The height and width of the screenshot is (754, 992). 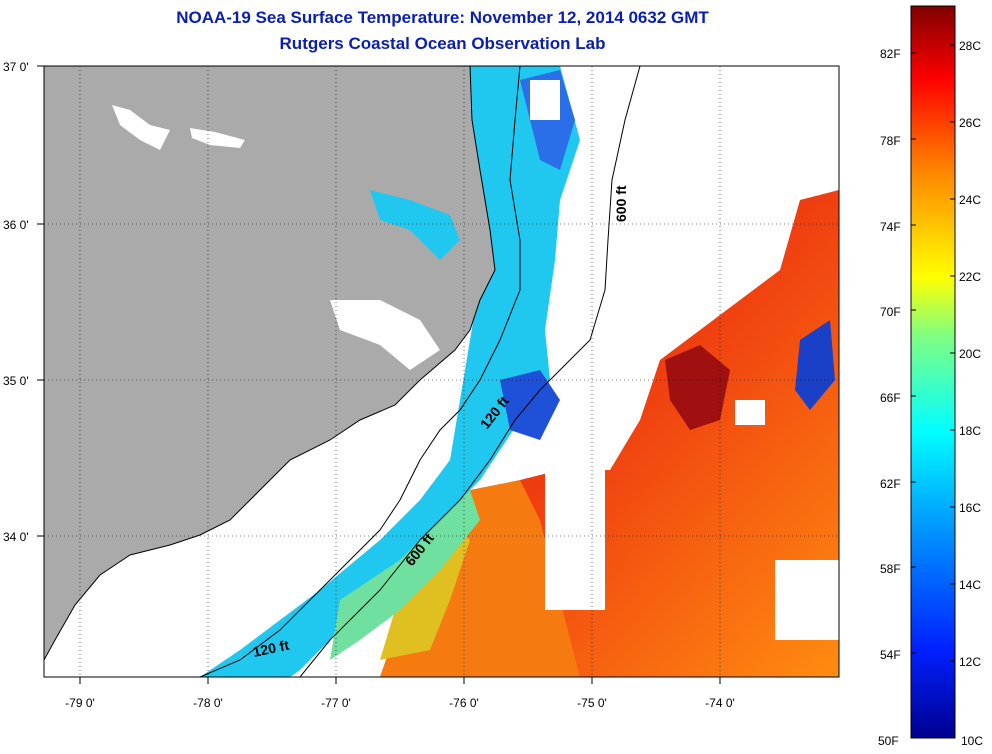 What do you see at coordinates (970, 354) in the screenshot?
I see `colorbar-c-label: 20C` at bounding box center [970, 354].